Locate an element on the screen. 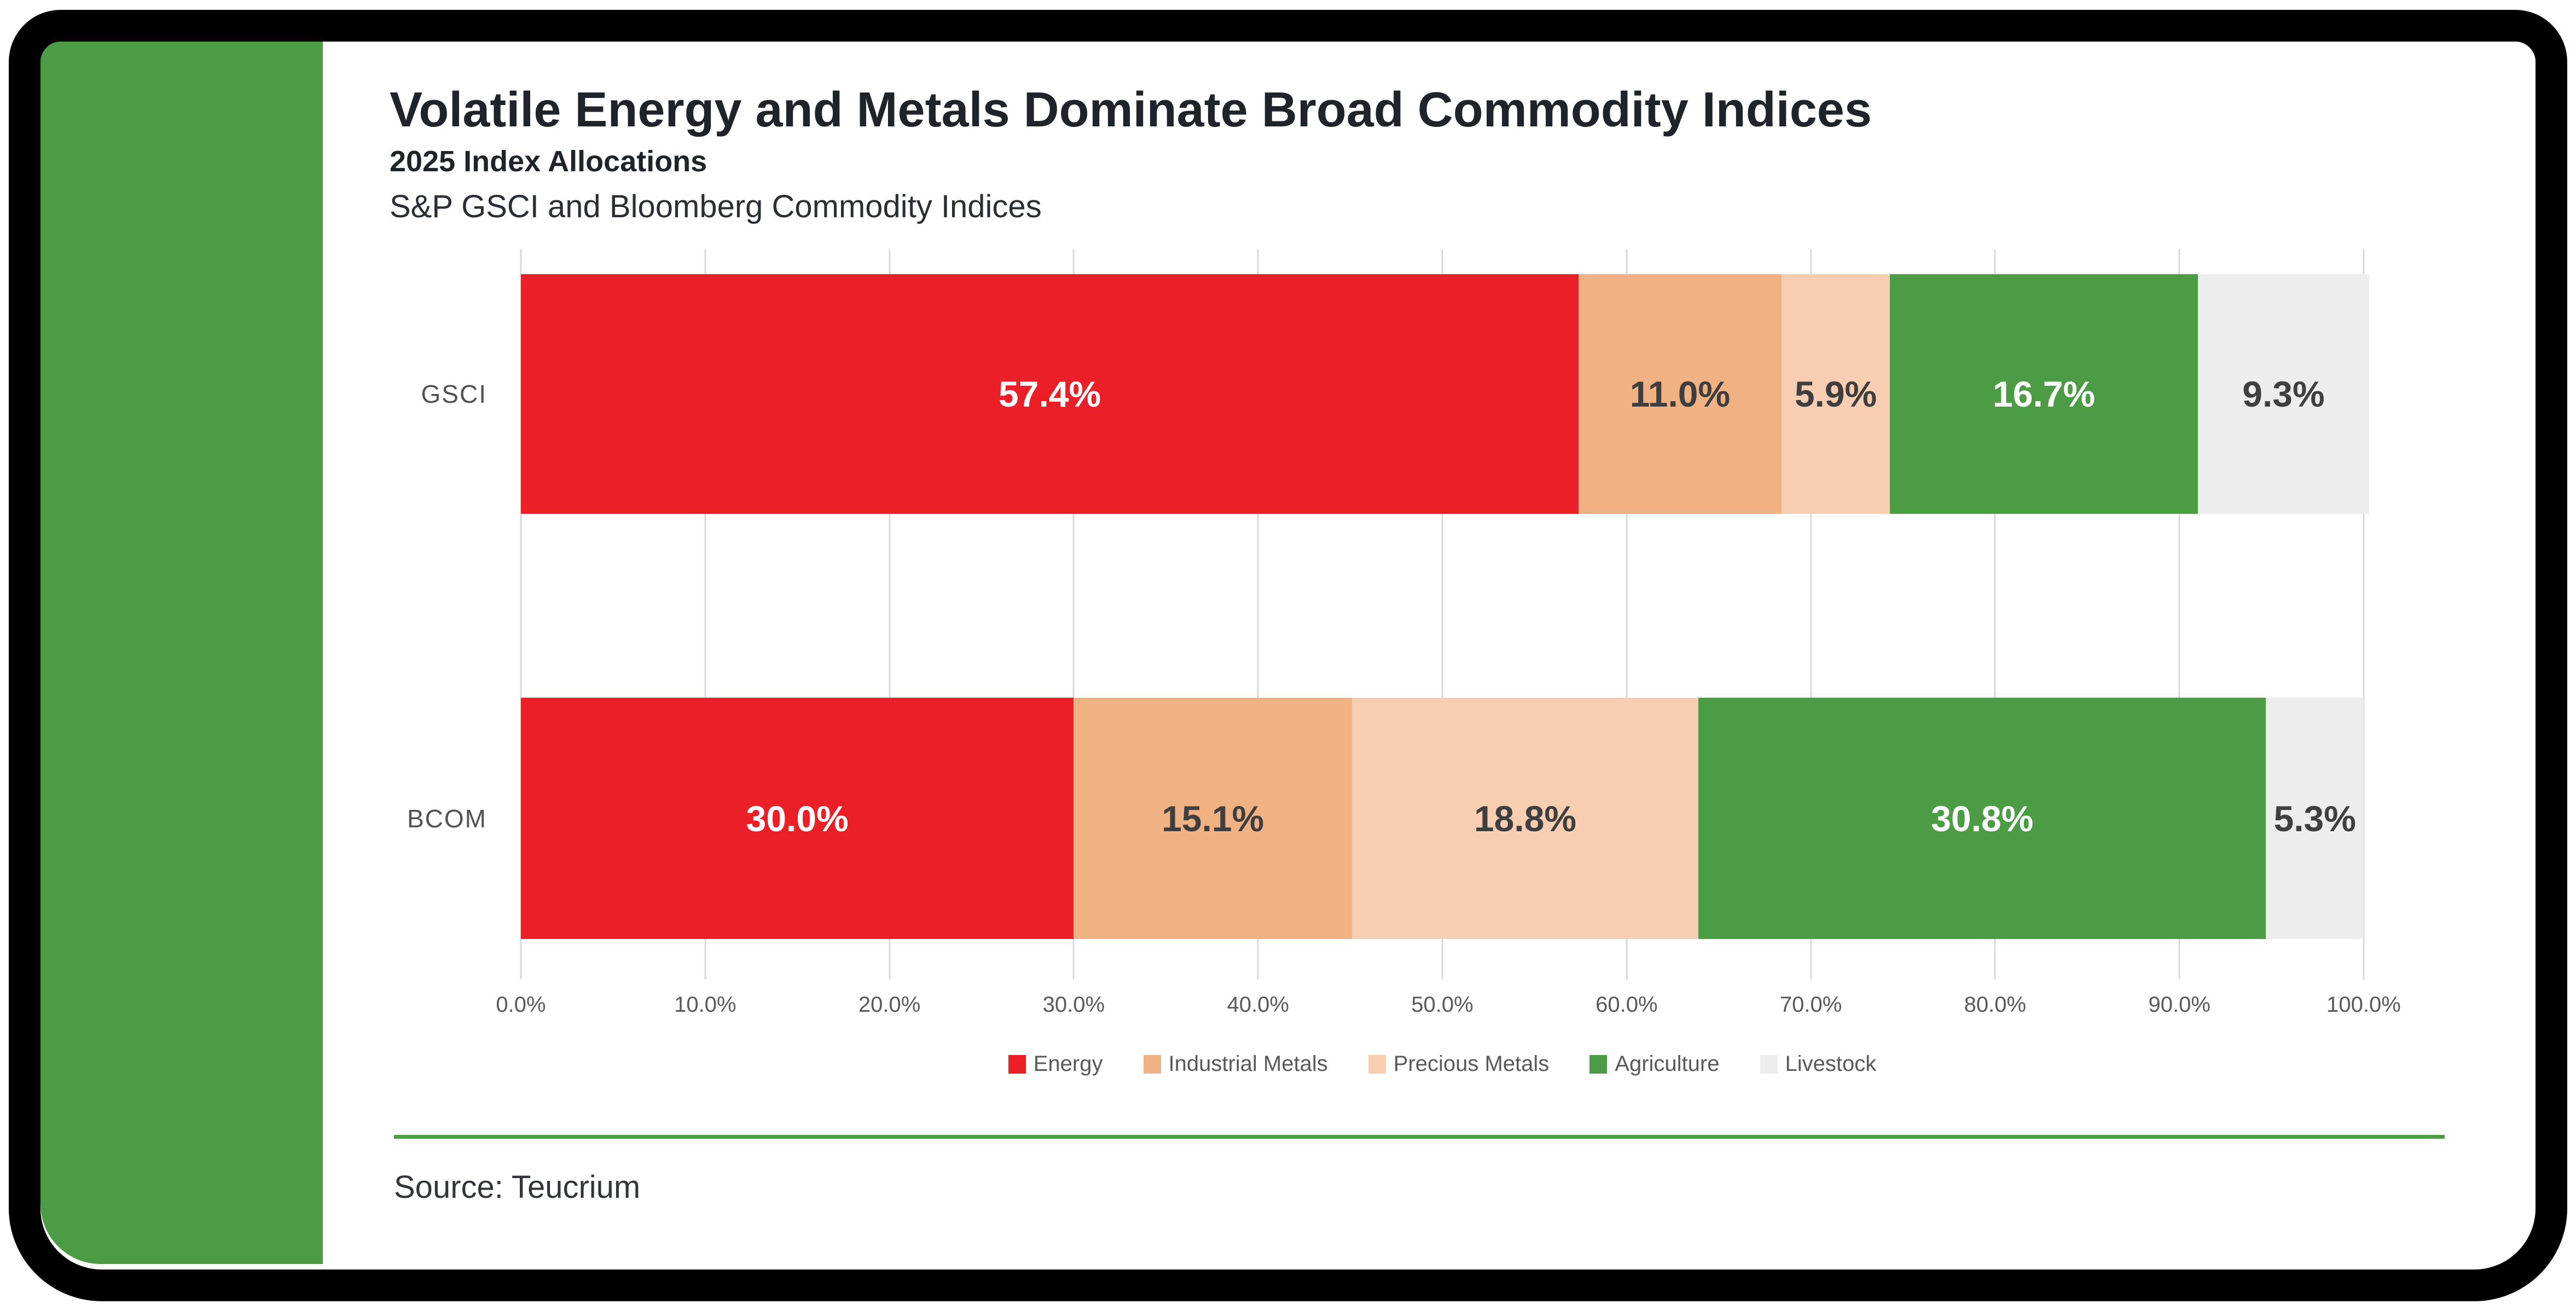 This screenshot has height=1310, width=2576. bar-segment-label: 16.7% is located at coordinates (2044, 394).